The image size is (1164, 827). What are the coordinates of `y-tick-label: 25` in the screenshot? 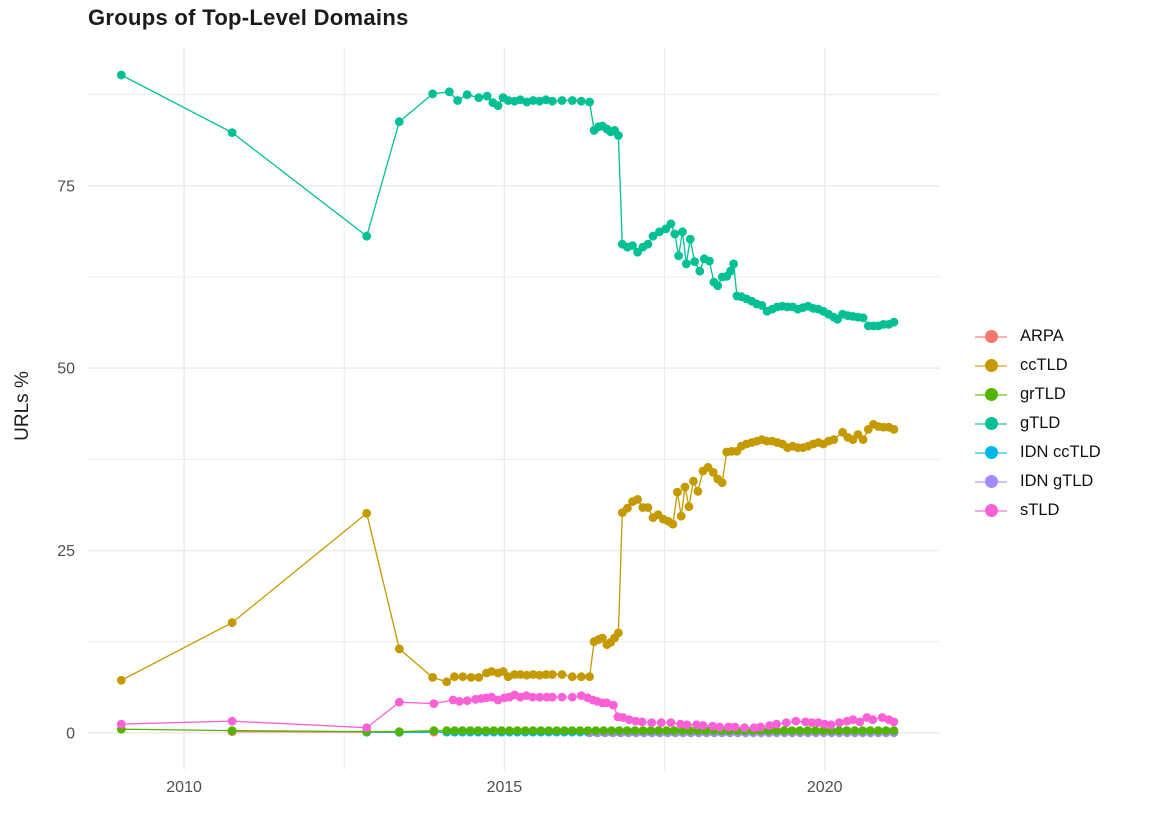 It's located at (66, 551).